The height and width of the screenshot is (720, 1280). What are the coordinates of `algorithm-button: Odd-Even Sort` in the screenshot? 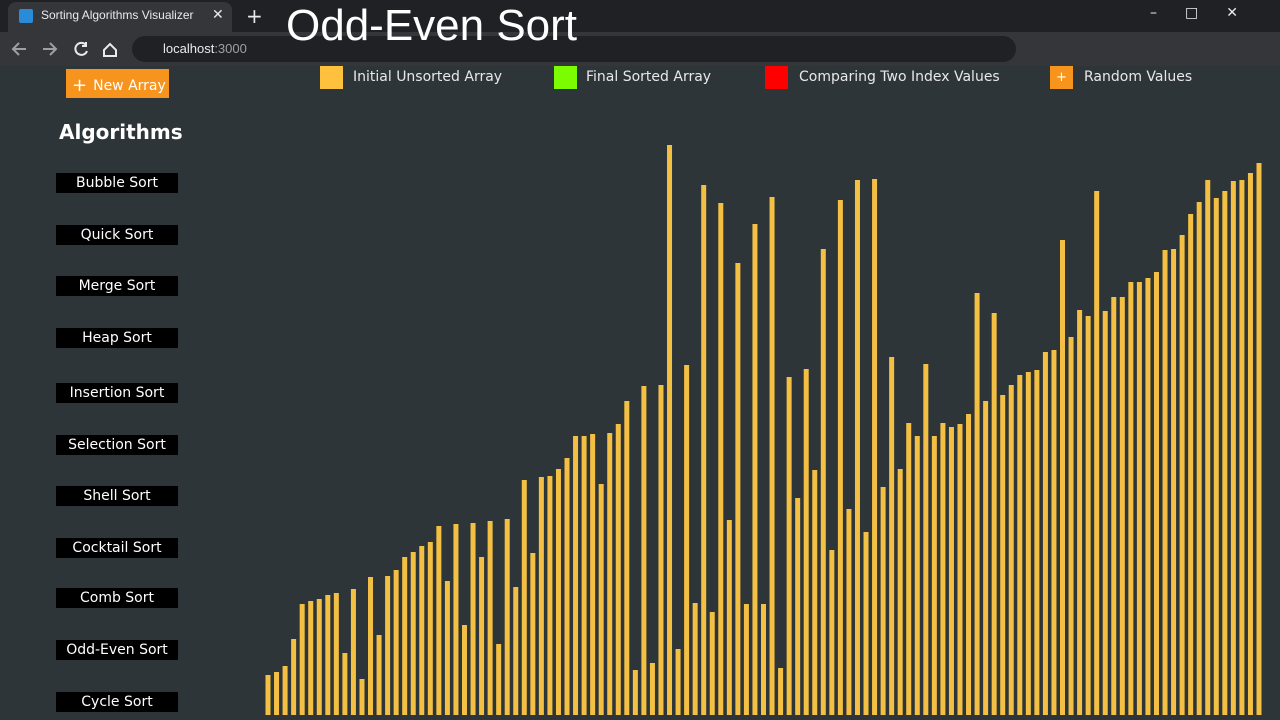 It's located at (117, 650).